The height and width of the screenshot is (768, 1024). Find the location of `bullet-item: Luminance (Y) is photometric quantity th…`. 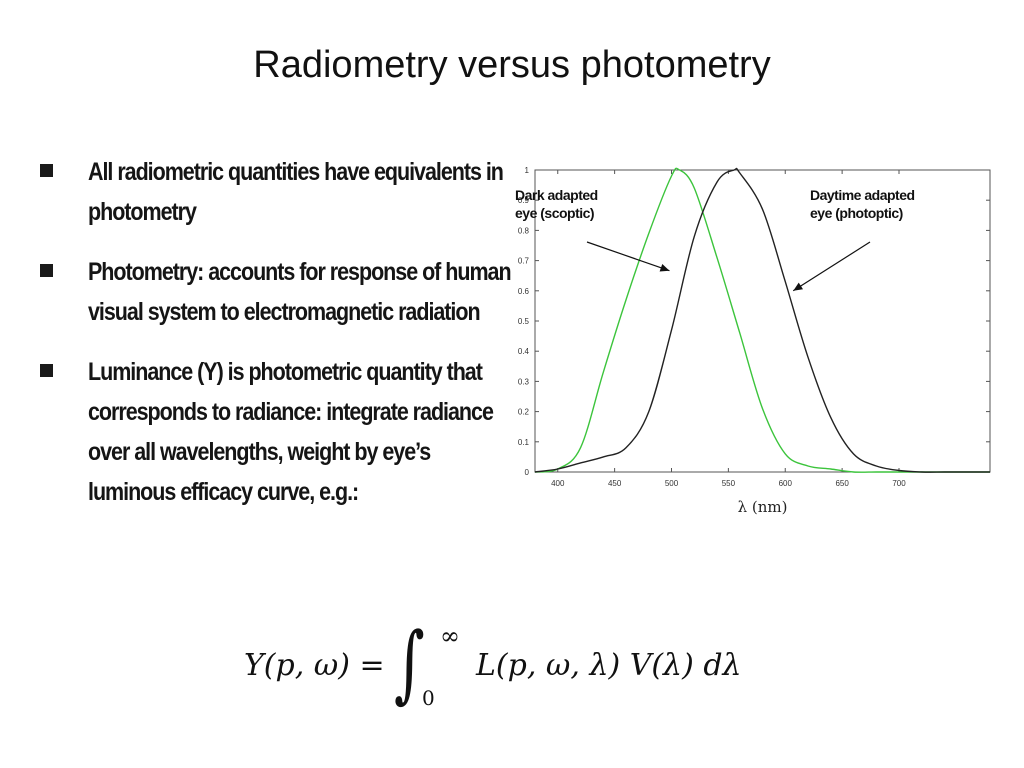

bullet-item: Luminance (Y) is photometric quantity th… is located at coordinates (267, 432).